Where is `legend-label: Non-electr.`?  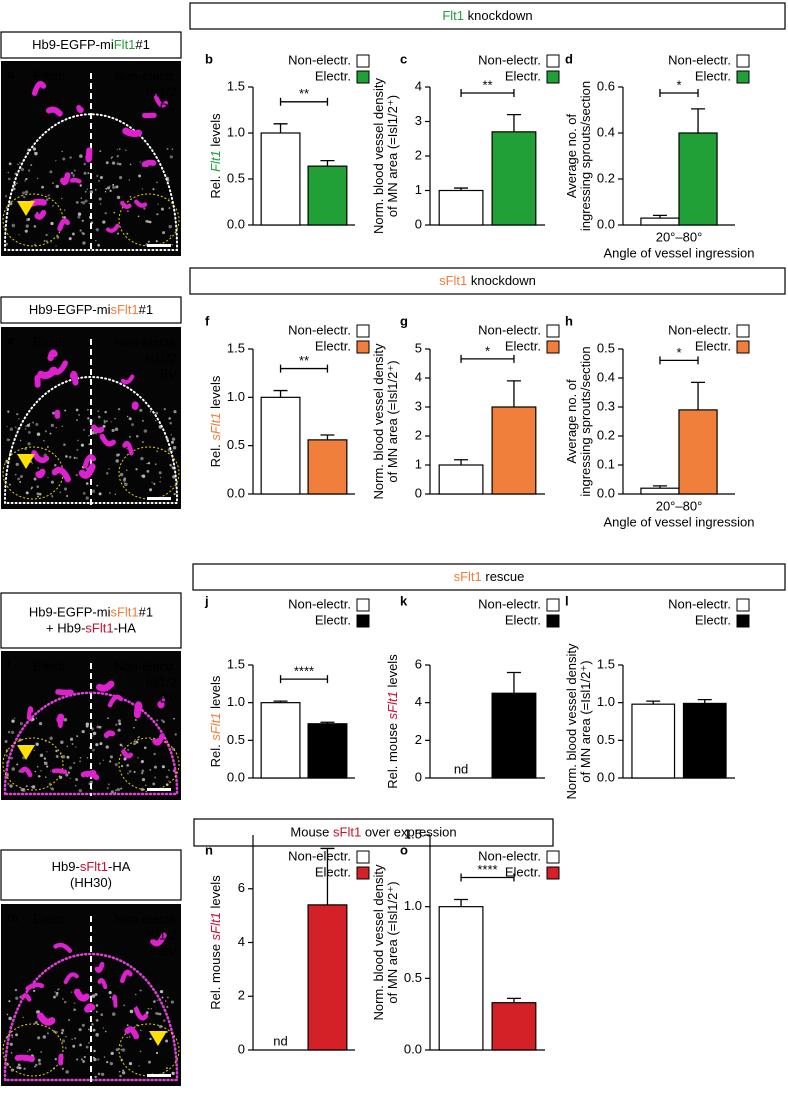
legend-label: Non-electr. is located at coordinates (319, 603).